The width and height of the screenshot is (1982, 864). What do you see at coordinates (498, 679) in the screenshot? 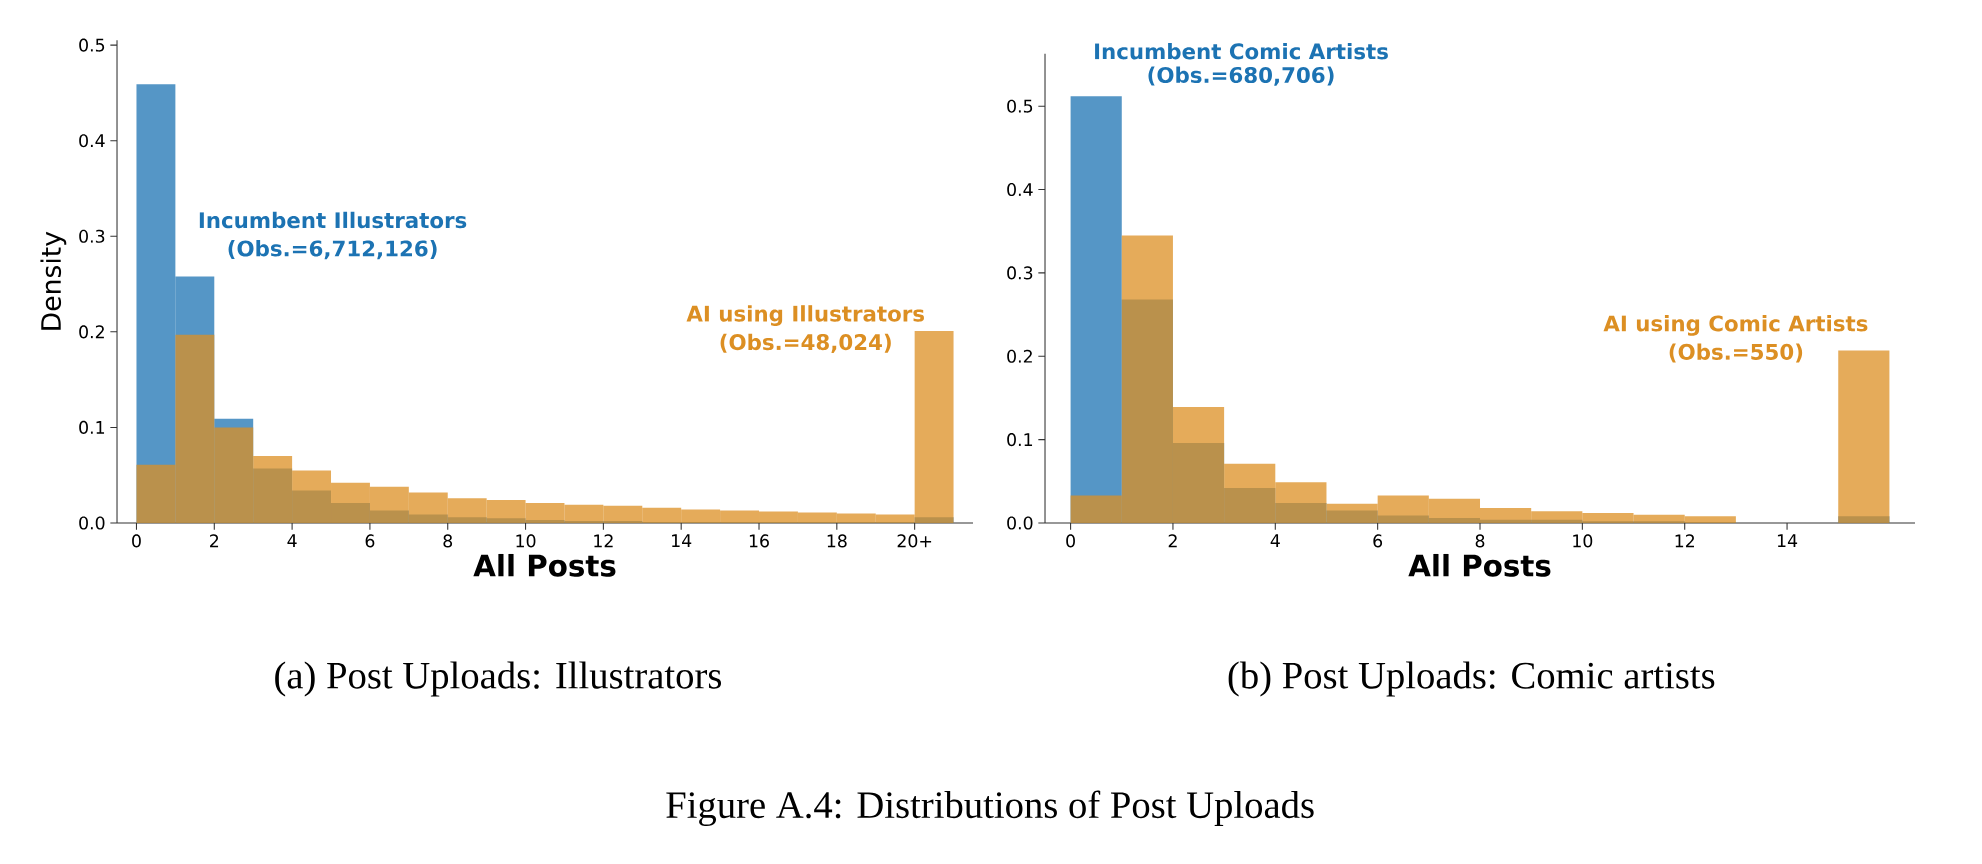
I see `text: (a) Post Uploads: Illustrators` at bounding box center [498, 679].